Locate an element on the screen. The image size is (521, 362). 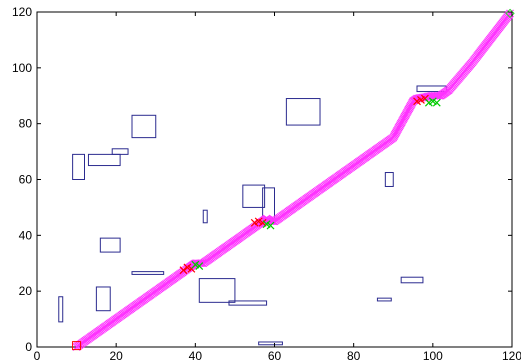
y-tick-label: 0 is located at coordinates (28, 347).